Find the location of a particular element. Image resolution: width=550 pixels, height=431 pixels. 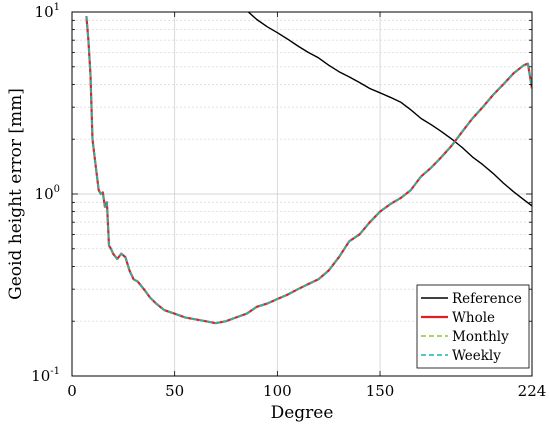

x-axis-label: Degree is located at coordinates (302, 413).